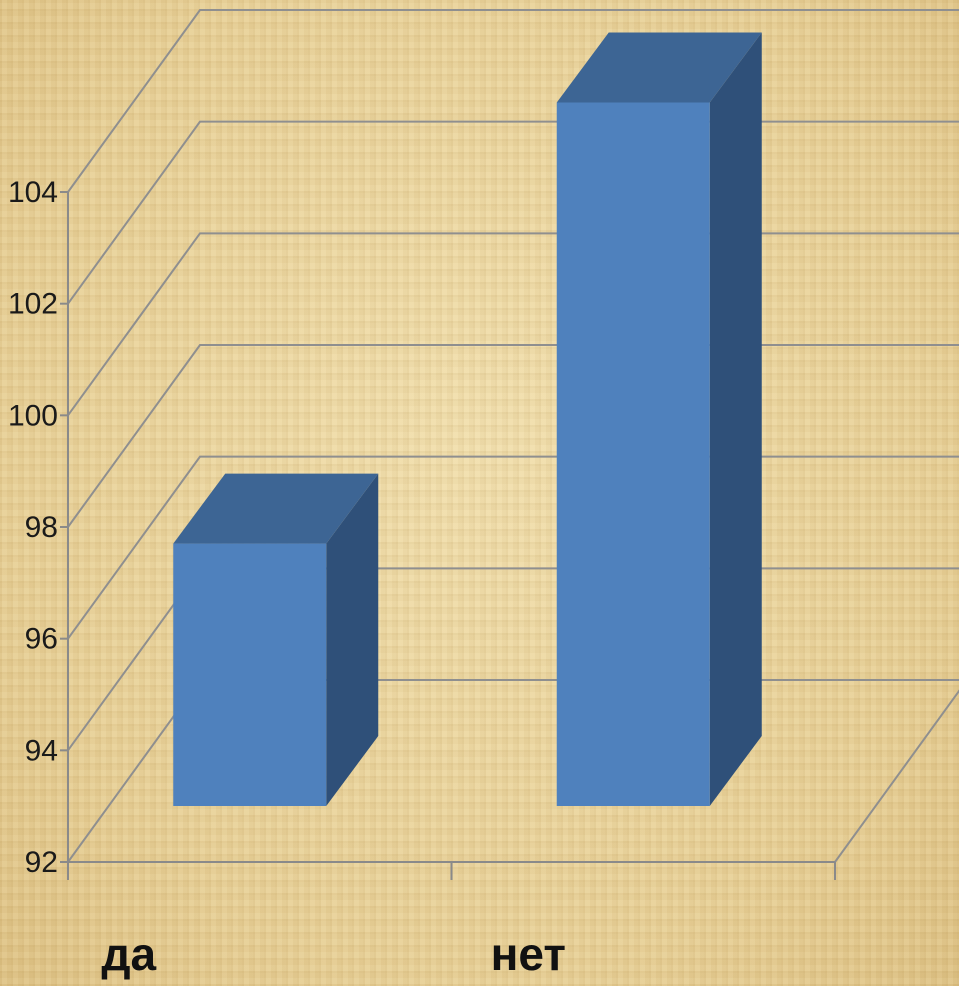 Image resolution: width=959 pixels, height=986 pixels. What do you see at coordinates (33, 192) in the screenshot?
I see `y-tick-label-104: 104` at bounding box center [33, 192].